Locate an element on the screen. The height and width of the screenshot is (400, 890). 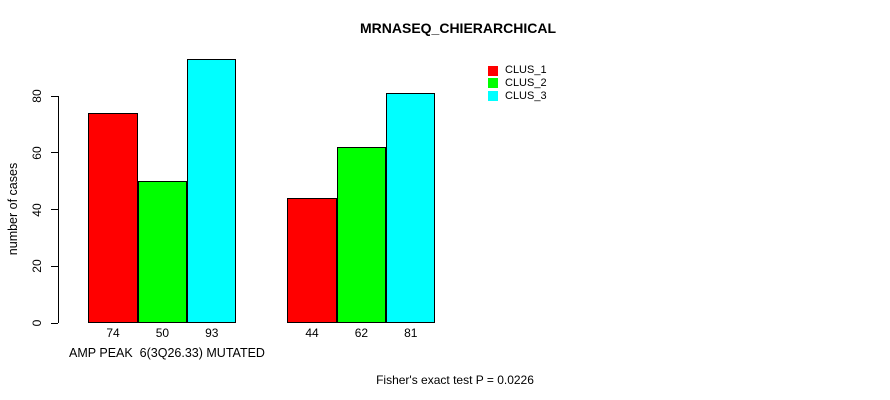
y-axis-line is located at coordinates (58, 209).